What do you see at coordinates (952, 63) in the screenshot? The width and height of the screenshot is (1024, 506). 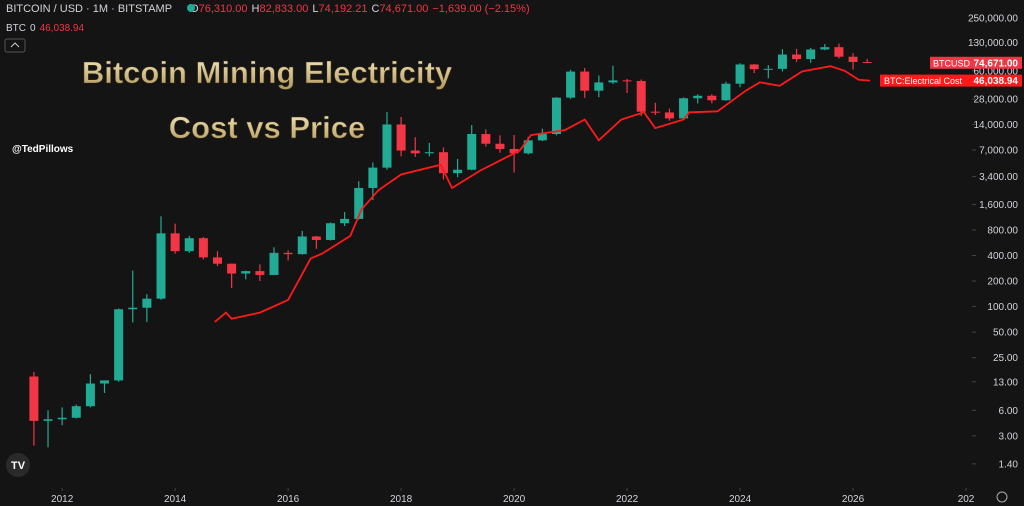 I see `price-tag-name: BTCUSD` at bounding box center [952, 63].